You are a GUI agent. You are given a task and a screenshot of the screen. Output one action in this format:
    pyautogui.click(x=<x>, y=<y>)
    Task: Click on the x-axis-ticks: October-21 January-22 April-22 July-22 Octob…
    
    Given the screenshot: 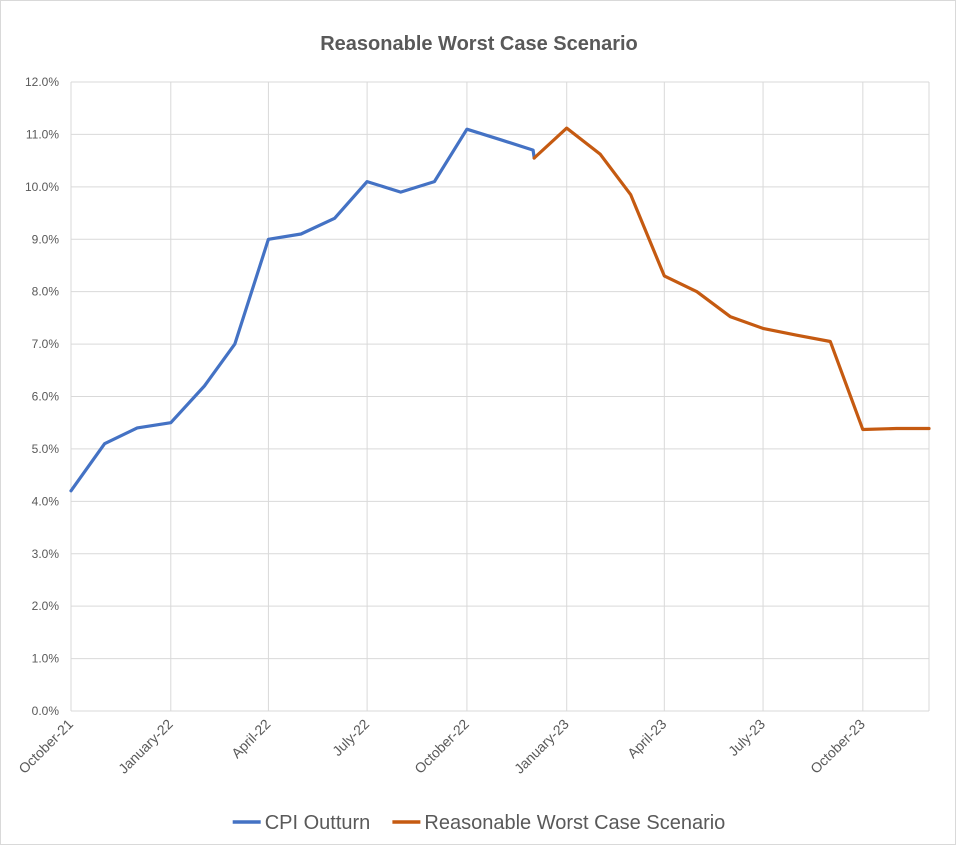 What is the action you would take?
    pyautogui.click(x=441, y=746)
    